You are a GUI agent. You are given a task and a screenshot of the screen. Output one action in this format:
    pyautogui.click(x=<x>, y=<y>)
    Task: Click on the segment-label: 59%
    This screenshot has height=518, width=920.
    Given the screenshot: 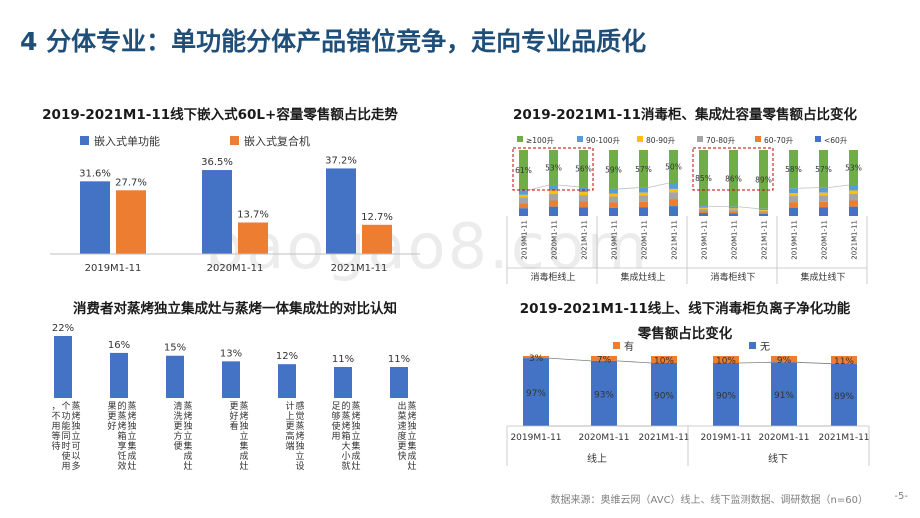 What is the action you would take?
    pyautogui.click(x=613, y=169)
    